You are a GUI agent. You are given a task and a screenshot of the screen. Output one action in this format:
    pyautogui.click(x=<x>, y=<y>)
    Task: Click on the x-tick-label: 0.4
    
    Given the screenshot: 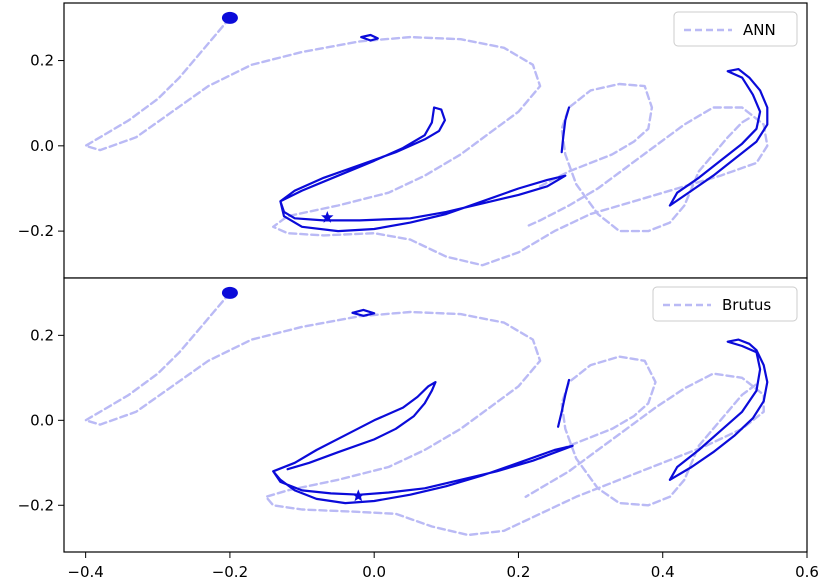 What is the action you would take?
    pyautogui.click(x=663, y=572)
    